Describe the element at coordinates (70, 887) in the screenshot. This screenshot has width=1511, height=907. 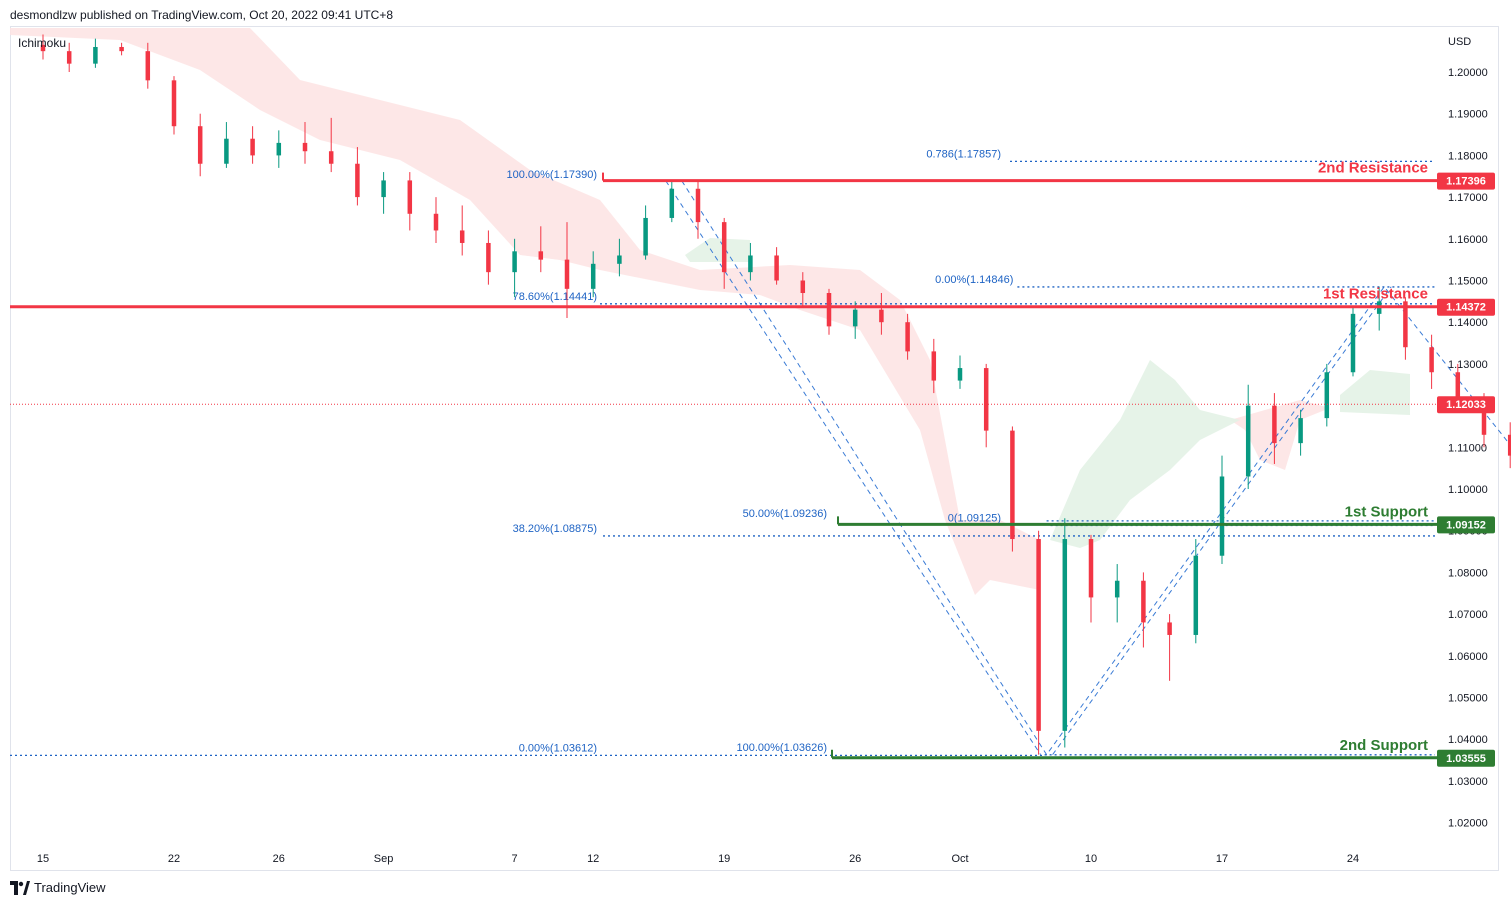
I see `footer-brand: TradingView` at that location.